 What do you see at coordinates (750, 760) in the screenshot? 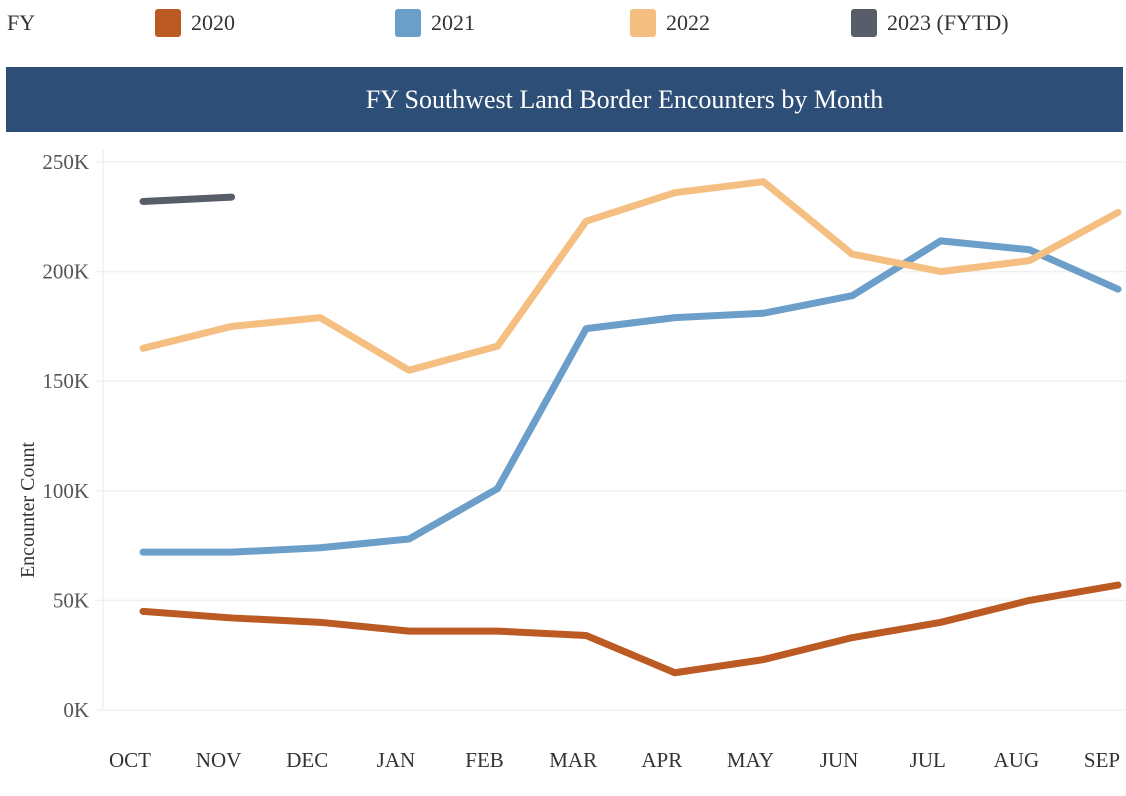
I see `x-tick-label: MAY` at bounding box center [750, 760].